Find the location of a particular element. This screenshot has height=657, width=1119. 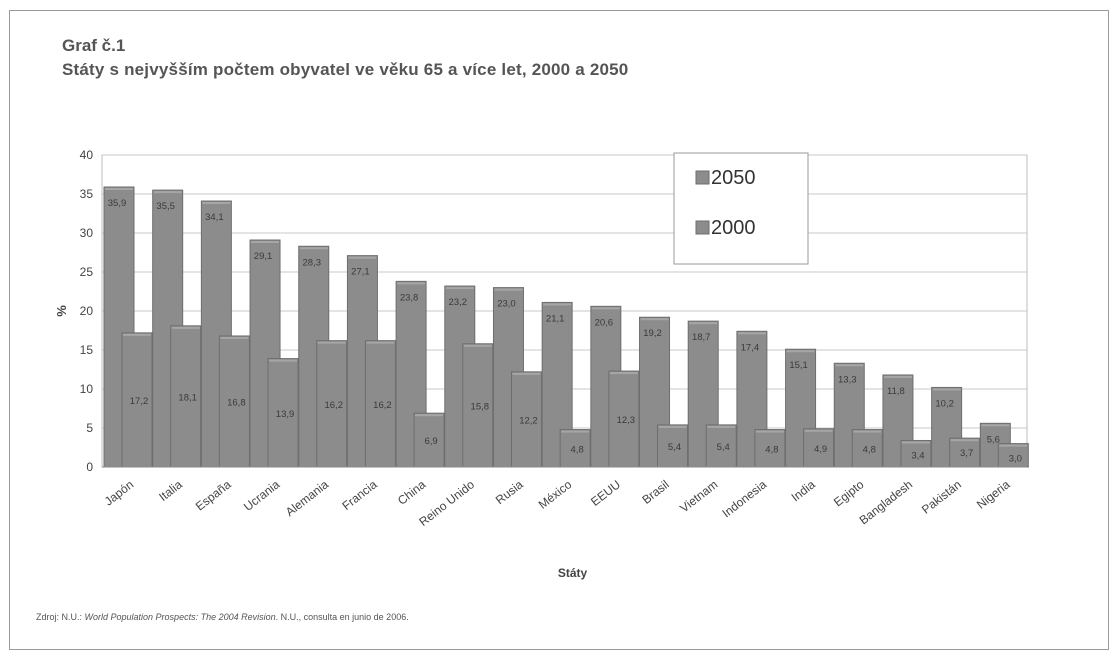

data-label-2000: 16,8 is located at coordinates (236, 402).